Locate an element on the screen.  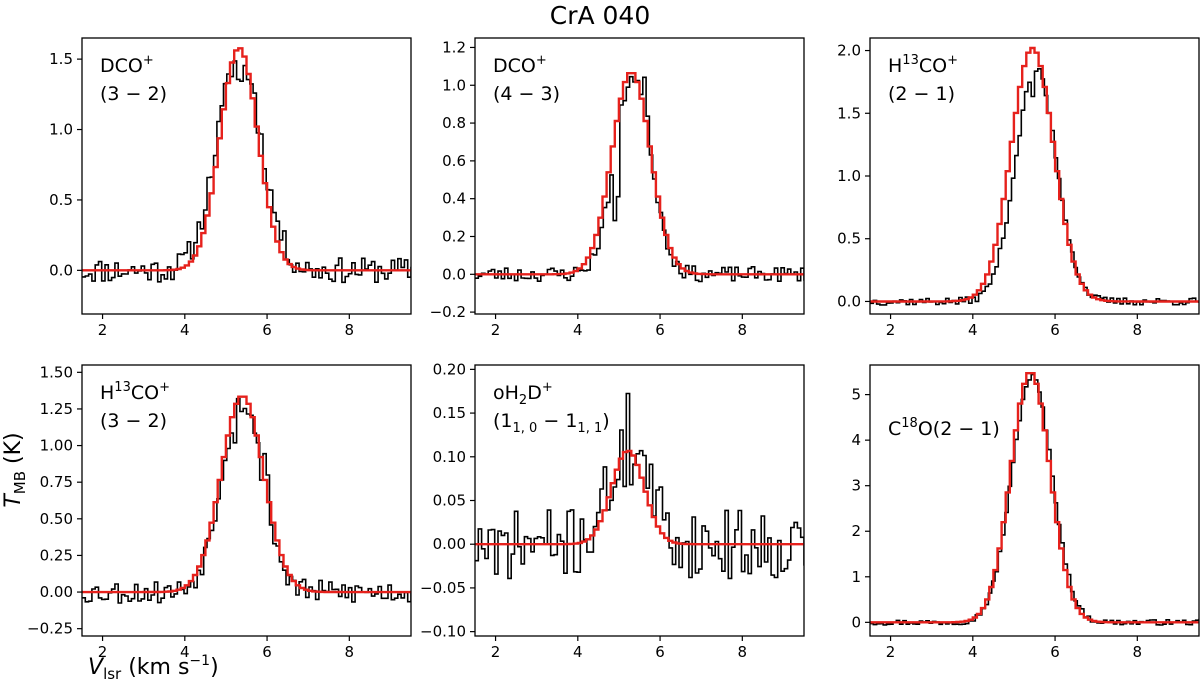
x-axis-label-sub: lsr is located at coordinates (112, 674).